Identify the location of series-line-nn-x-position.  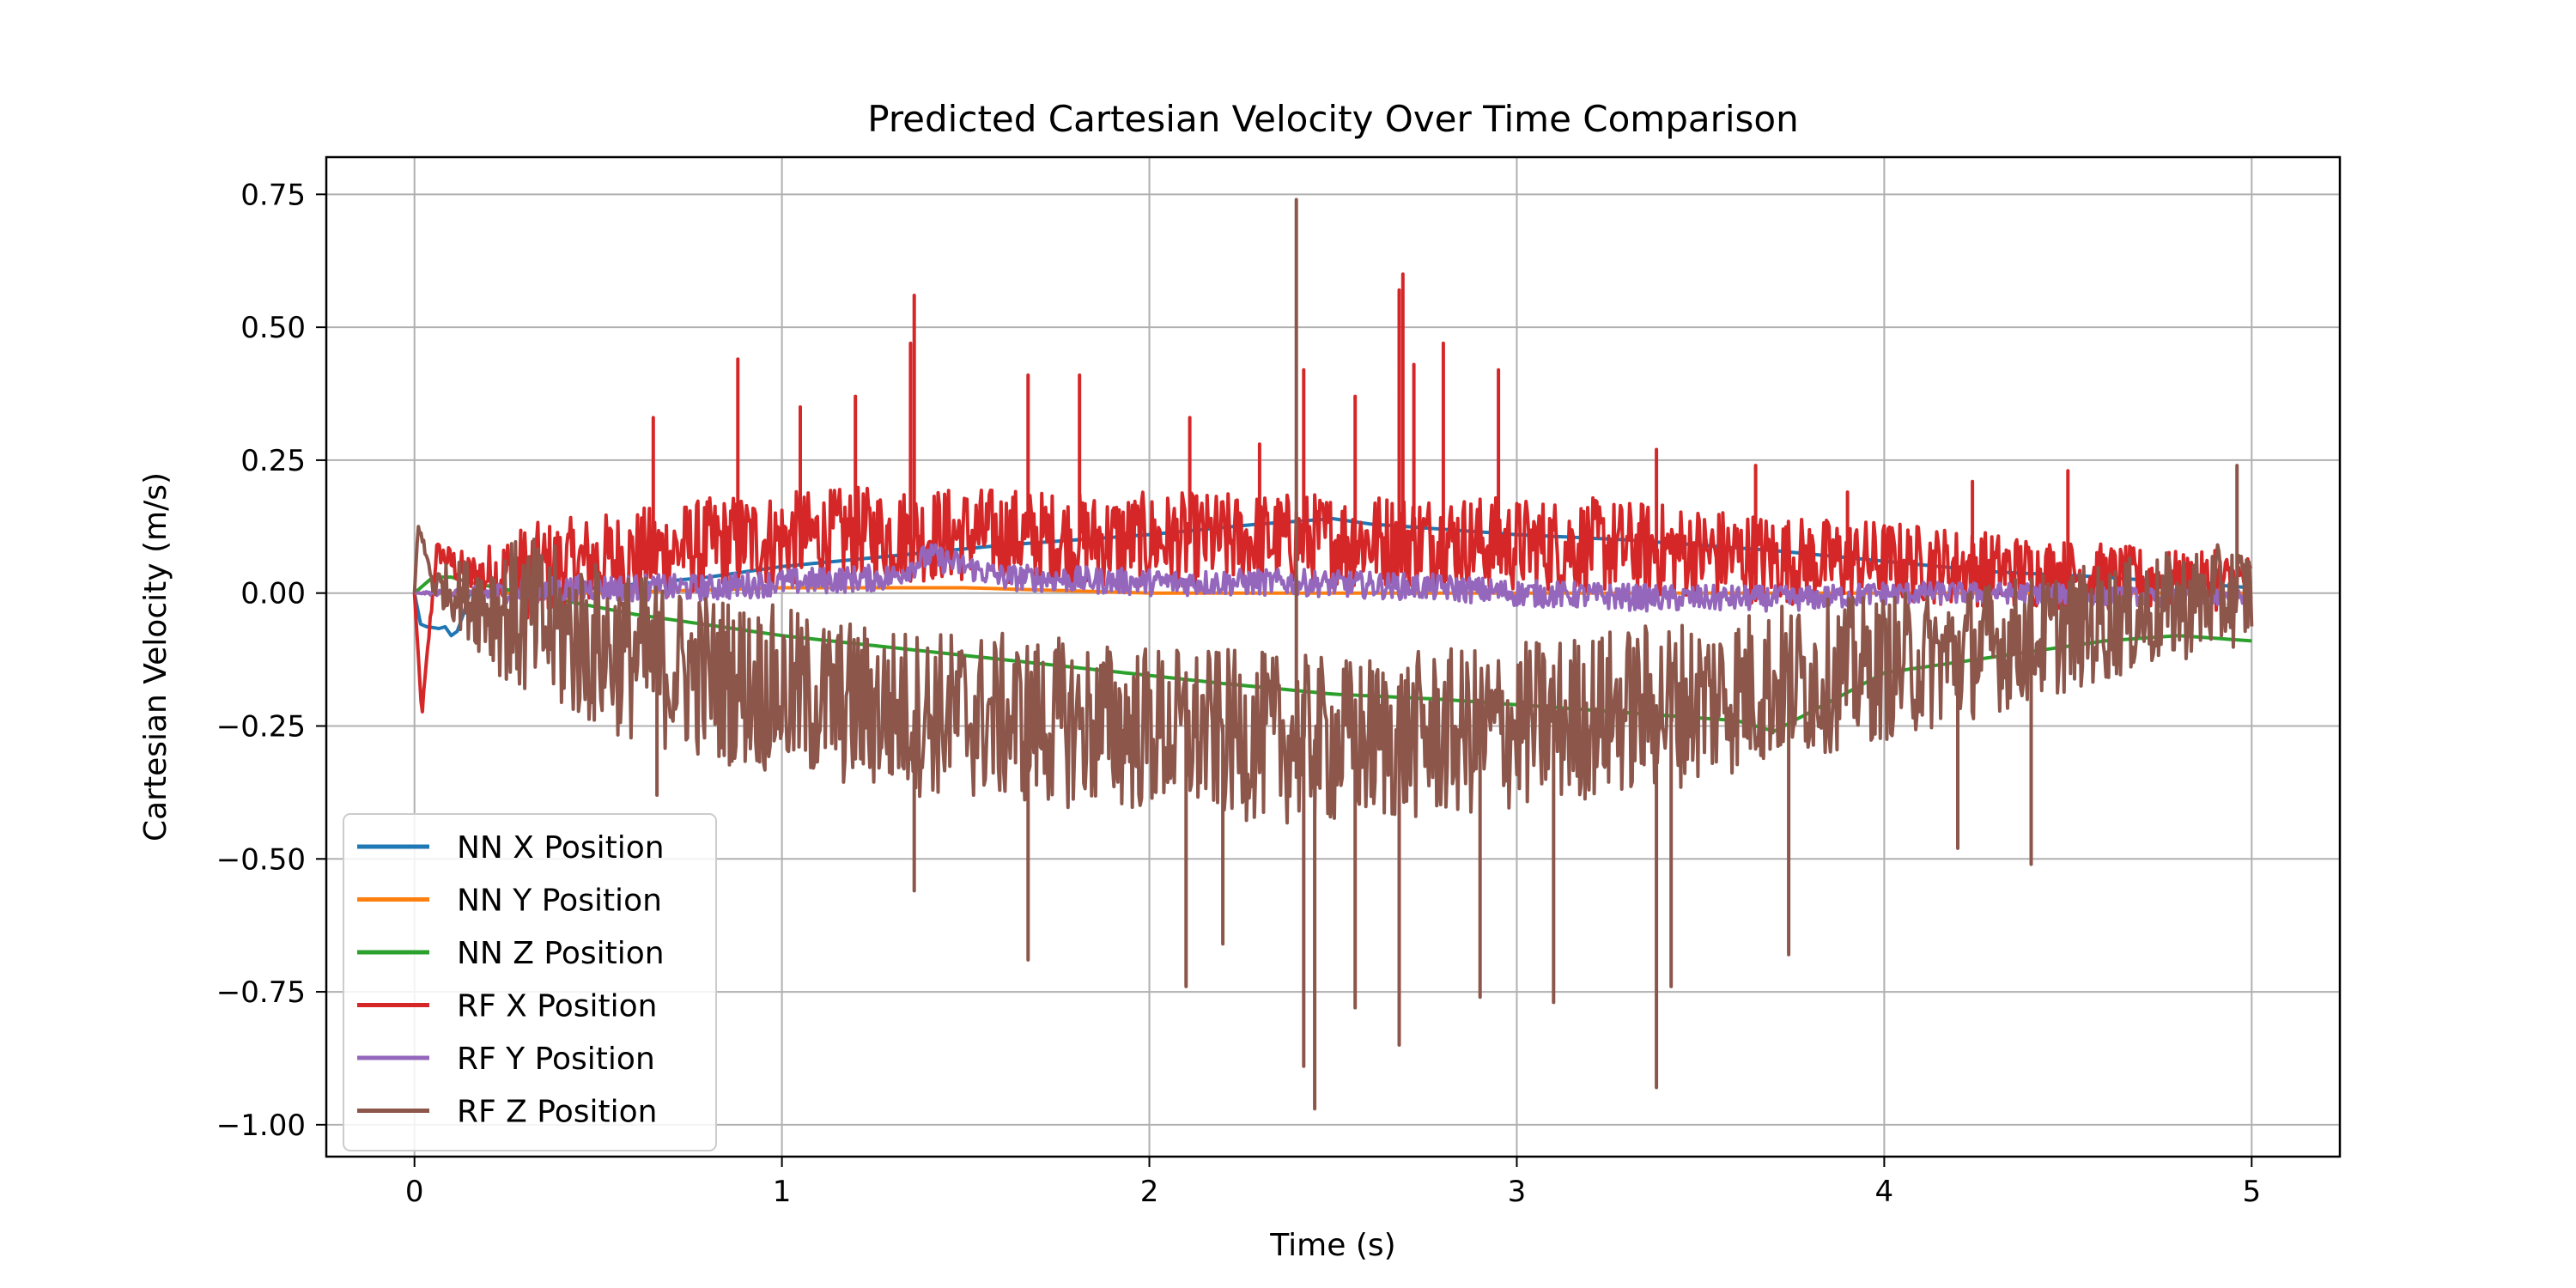
(1332, 577).